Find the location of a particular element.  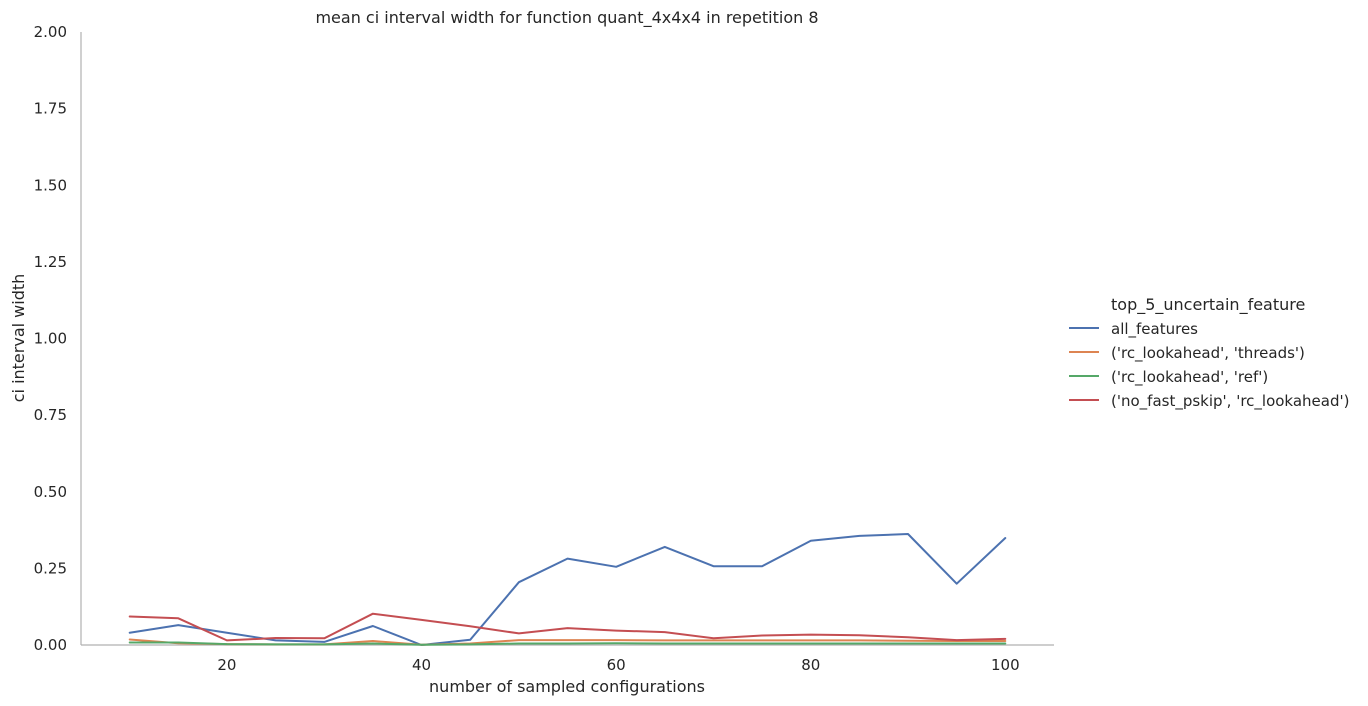

y-tick-label: 2.00 is located at coordinates (50, 32).